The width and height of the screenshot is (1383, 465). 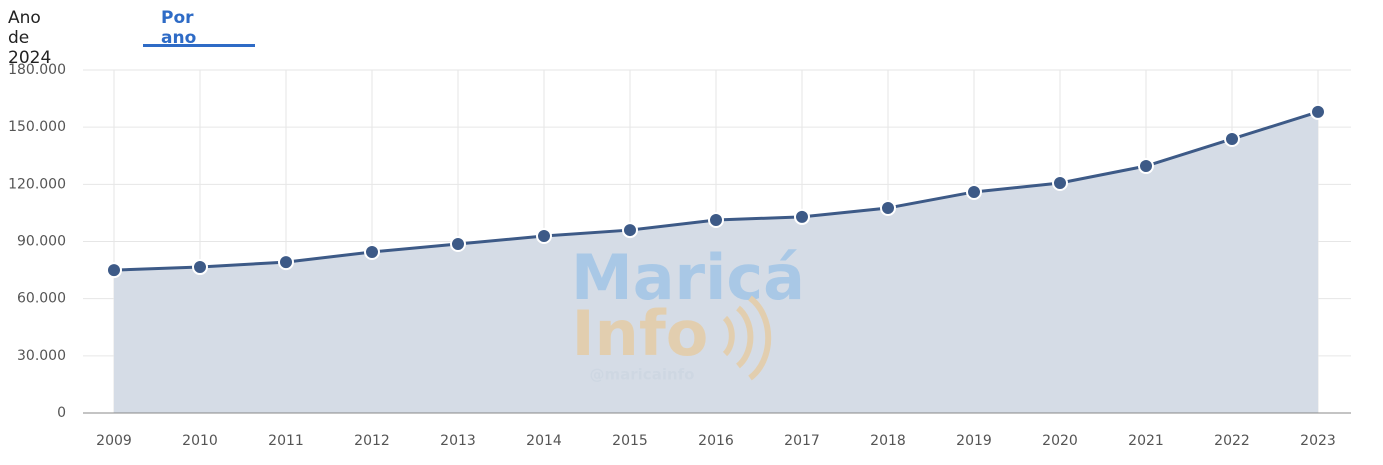 What do you see at coordinates (630, 441) in the screenshot?
I see `x-tick-label: 2015` at bounding box center [630, 441].